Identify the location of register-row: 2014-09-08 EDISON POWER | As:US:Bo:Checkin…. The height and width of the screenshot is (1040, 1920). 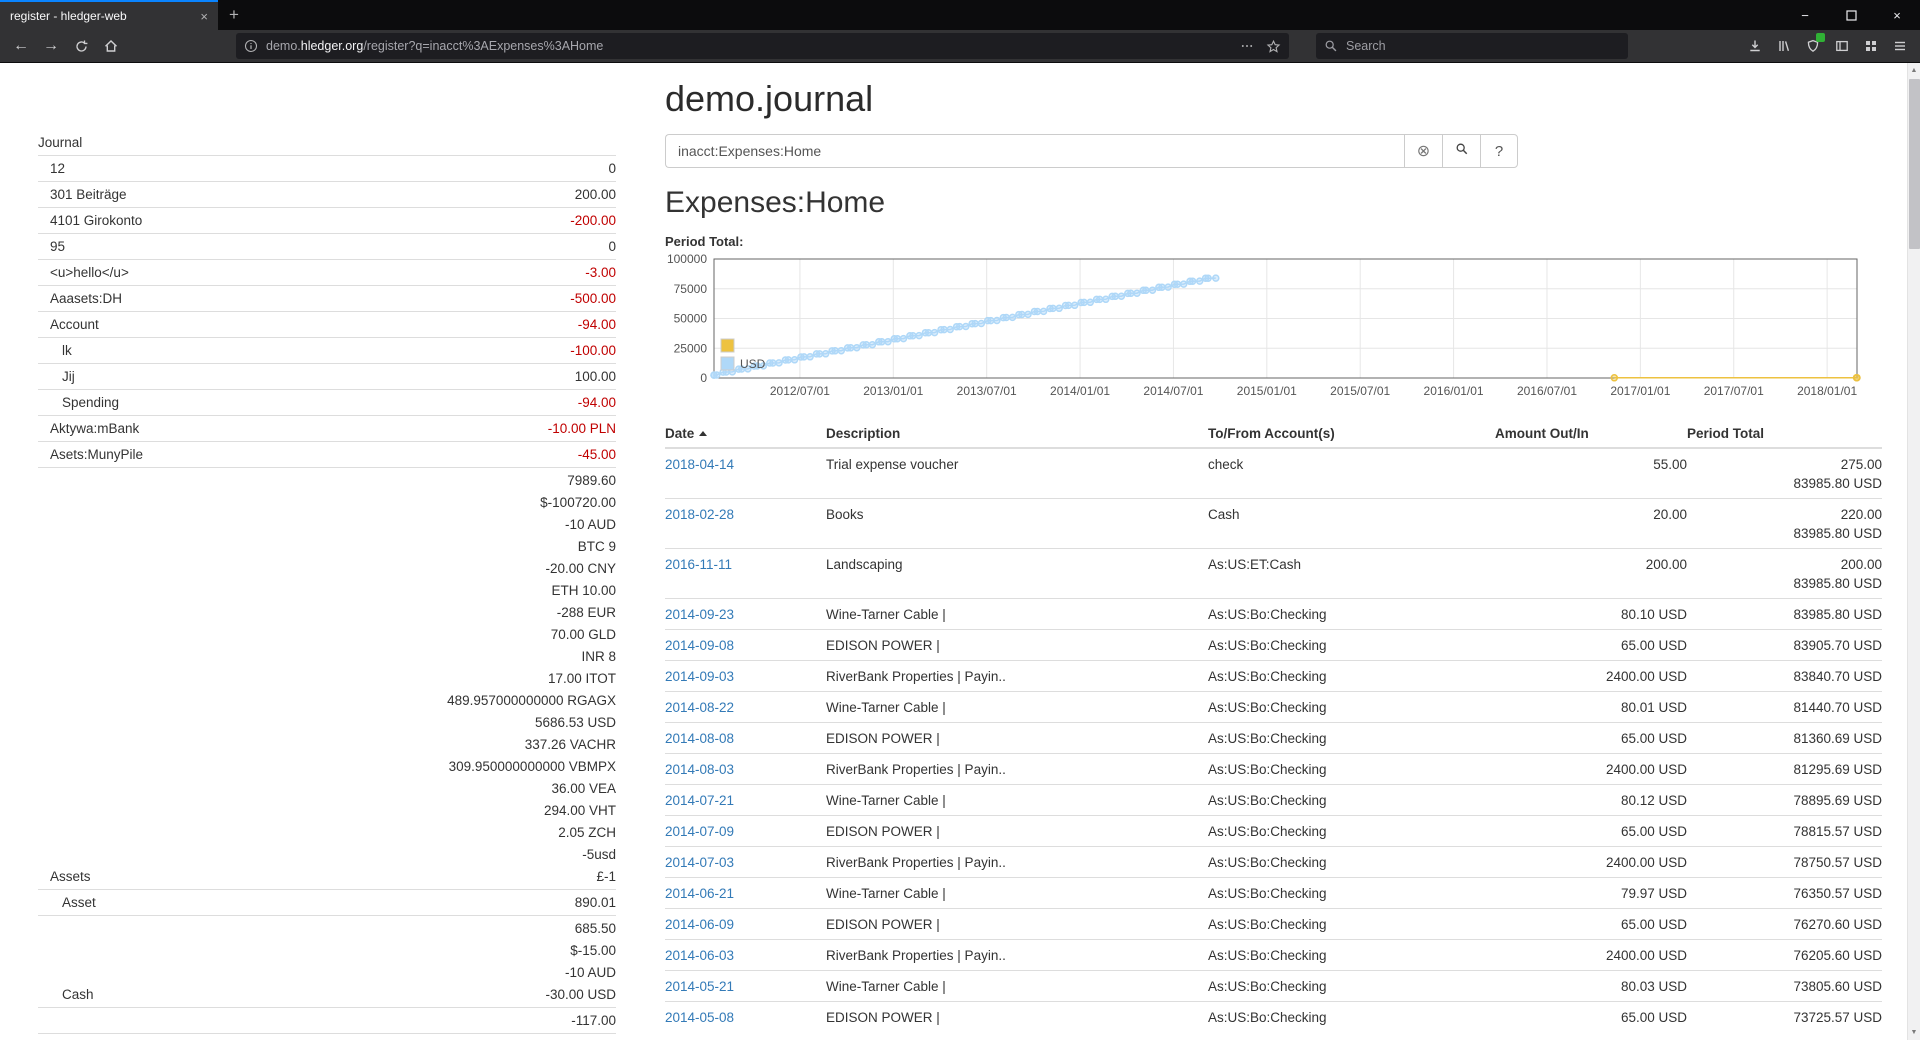
(1273, 645).